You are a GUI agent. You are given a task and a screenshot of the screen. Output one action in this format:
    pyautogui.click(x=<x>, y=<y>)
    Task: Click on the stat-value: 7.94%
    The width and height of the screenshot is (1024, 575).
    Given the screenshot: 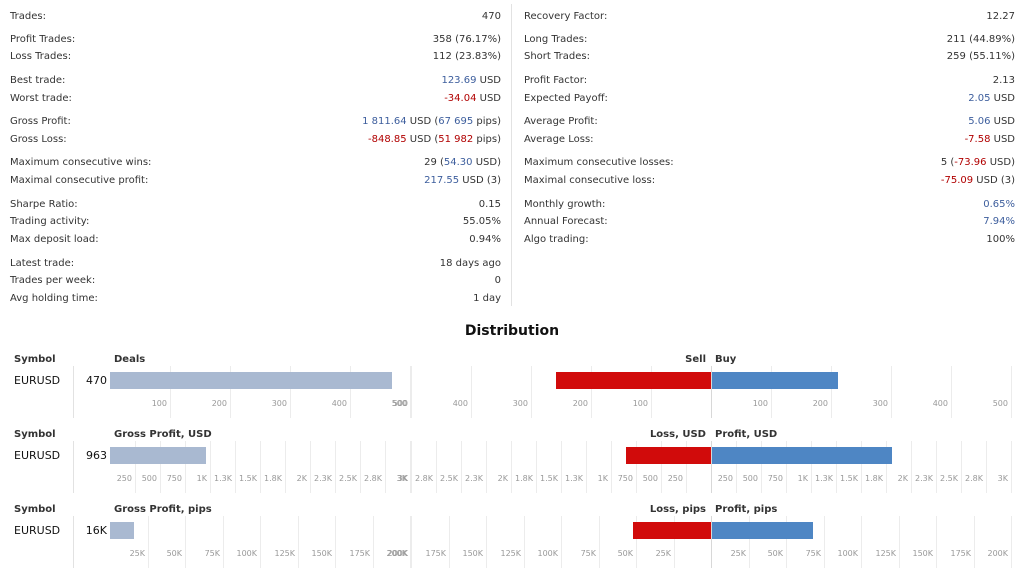 What is the action you would take?
    pyautogui.click(x=999, y=221)
    